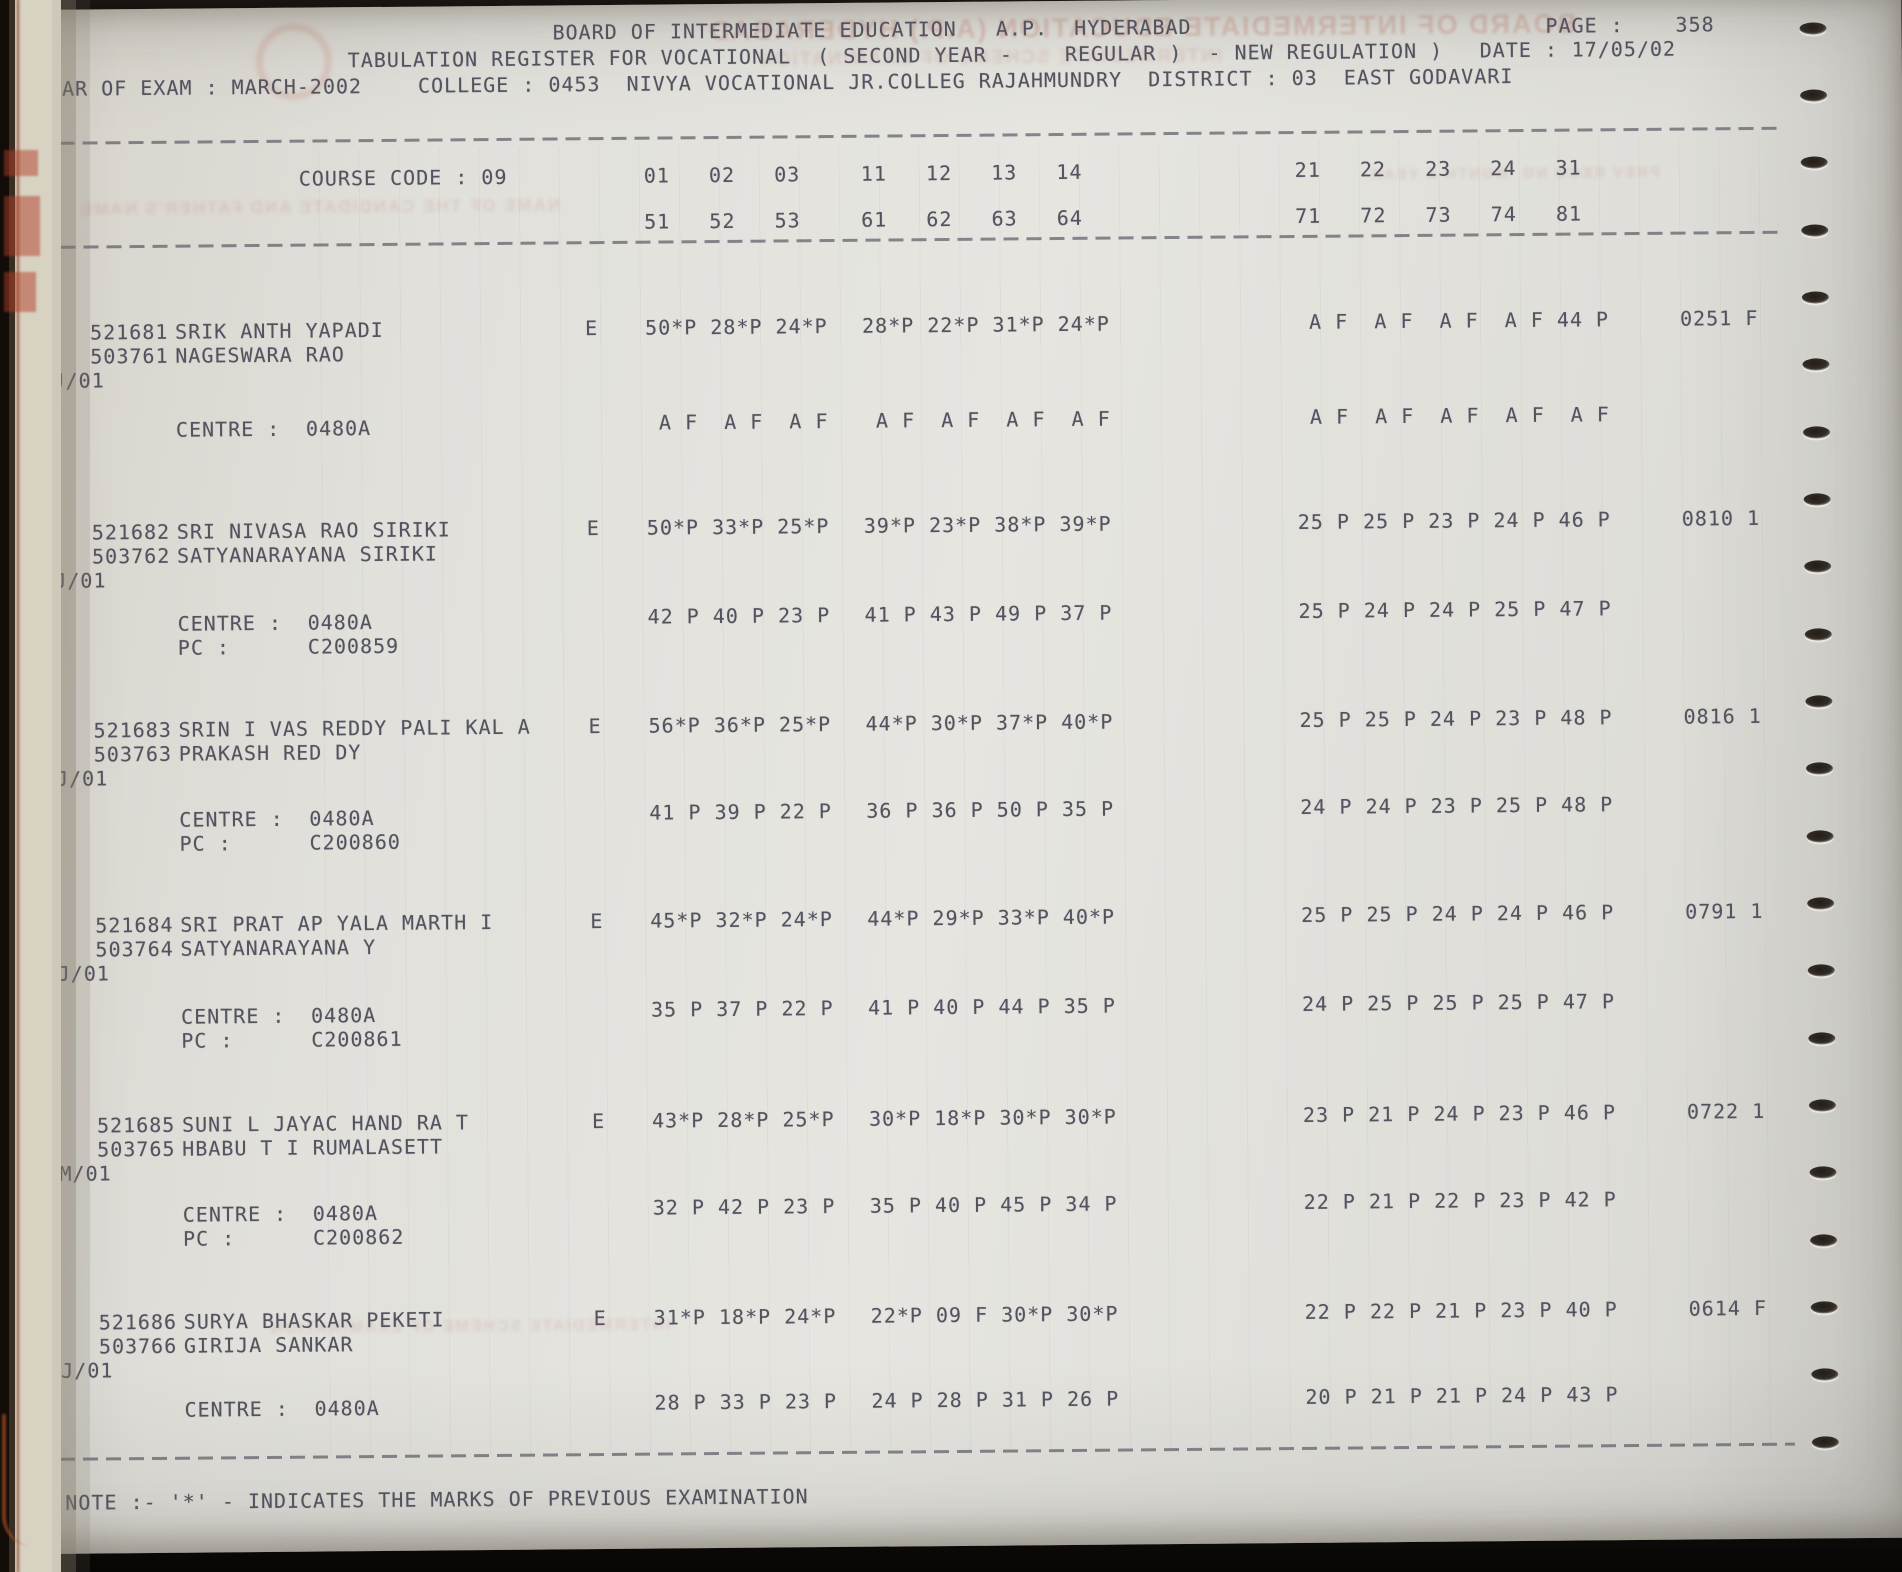 Image resolution: width=1902 pixels, height=1572 pixels. What do you see at coordinates (737, 422) in the screenshot?
I see `marks2-g1: A F A F A F` at bounding box center [737, 422].